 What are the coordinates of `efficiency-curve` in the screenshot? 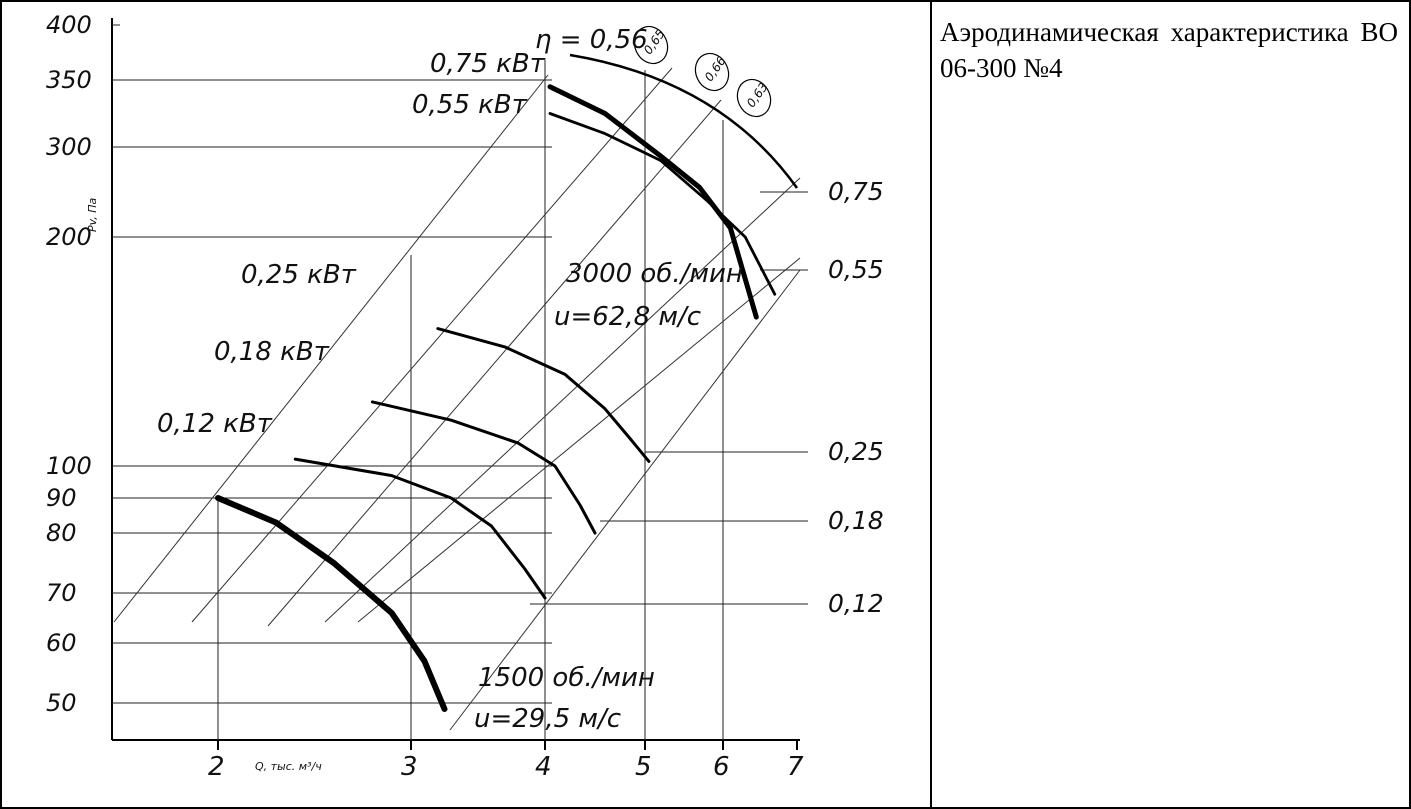 It's located at (684, 121).